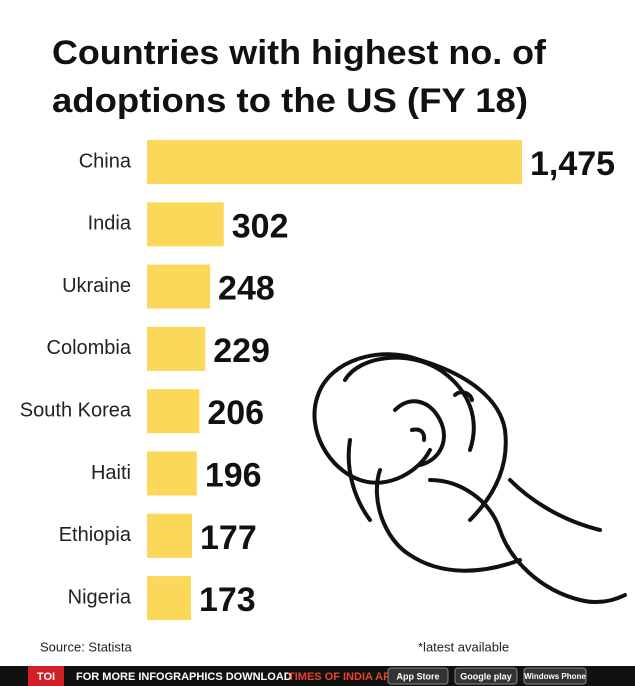  What do you see at coordinates (228, 538) in the screenshot?
I see `value-label: 177` at bounding box center [228, 538].